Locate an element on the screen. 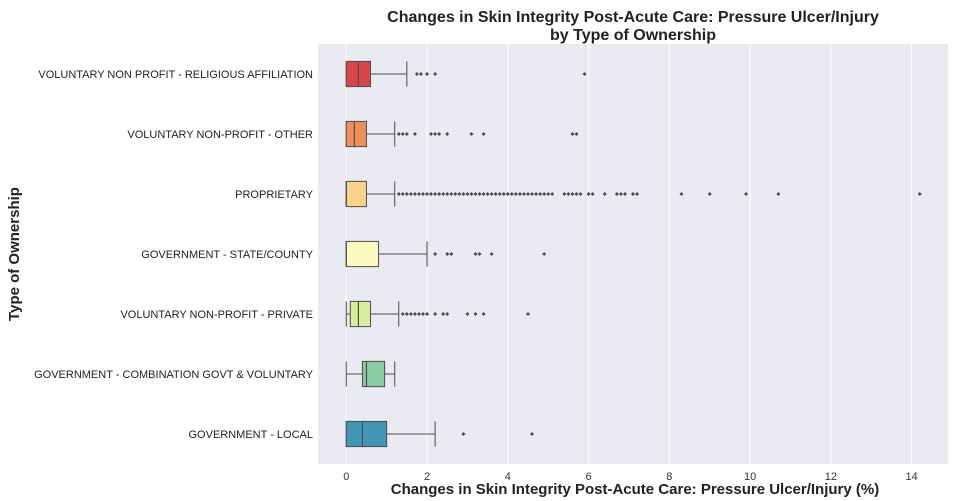 This screenshot has width=954, height=501. x-tick-label: 8 is located at coordinates (669, 477).